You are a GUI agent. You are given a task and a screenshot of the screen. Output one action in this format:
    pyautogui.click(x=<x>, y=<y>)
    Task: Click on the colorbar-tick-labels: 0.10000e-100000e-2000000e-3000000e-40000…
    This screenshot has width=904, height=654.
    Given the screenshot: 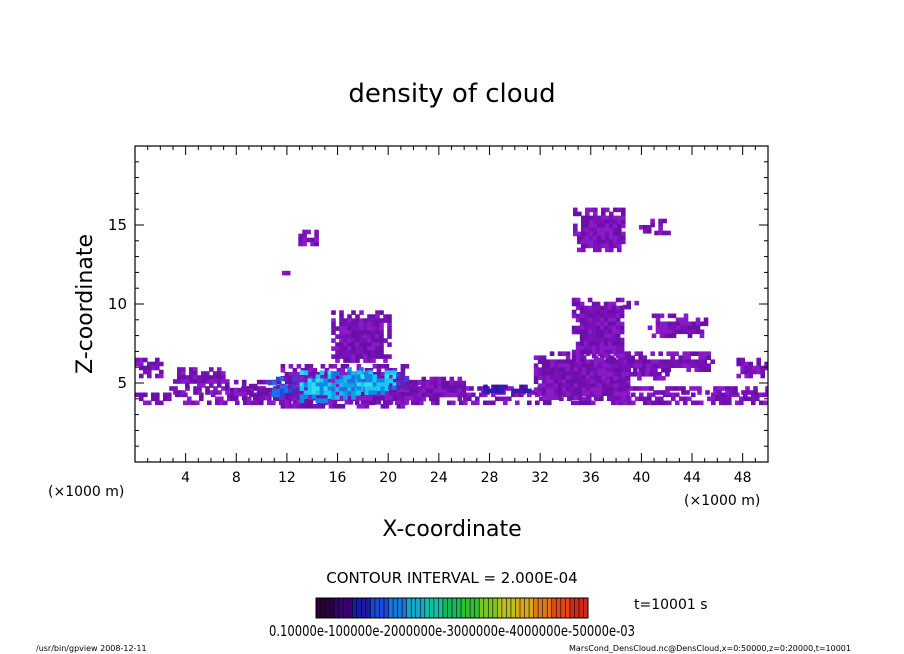 What is the action you would take?
    pyautogui.click(x=452, y=631)
    